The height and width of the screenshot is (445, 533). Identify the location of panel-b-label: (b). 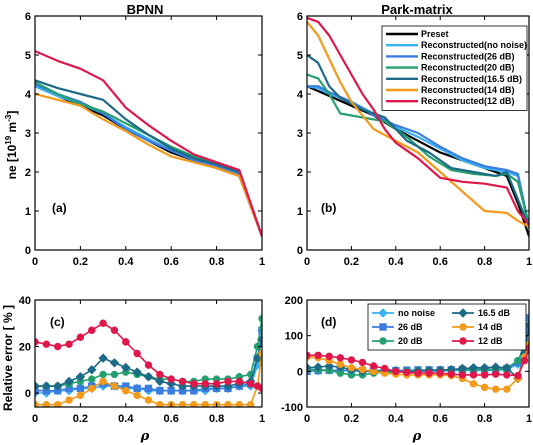
(328, 208).